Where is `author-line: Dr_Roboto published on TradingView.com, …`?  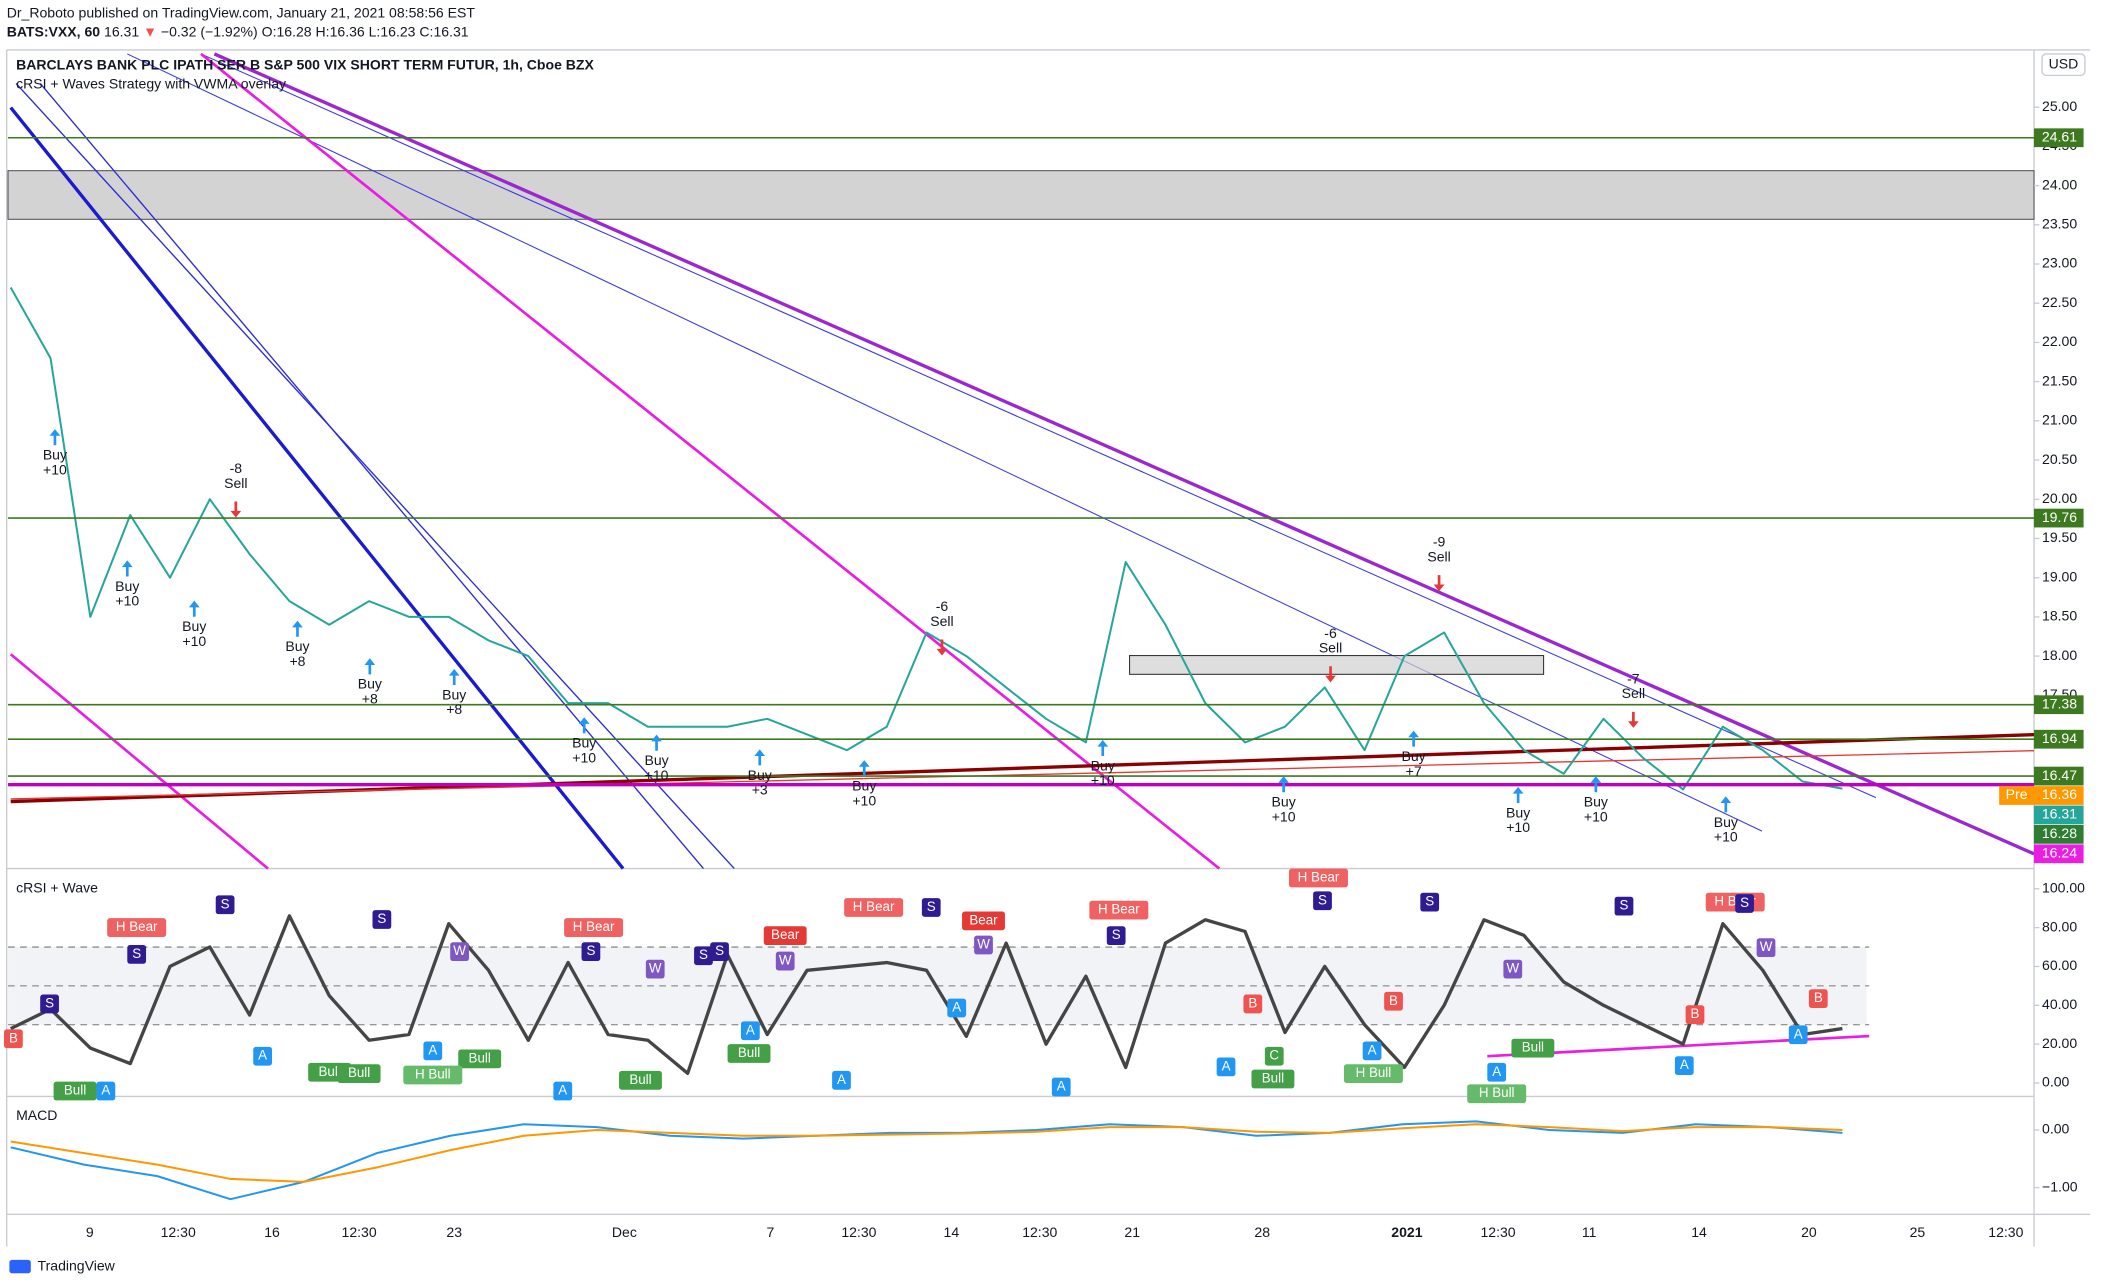 author-line: Dr_Roboto published on TradingView.com, … is located at coordinates (241, 12).